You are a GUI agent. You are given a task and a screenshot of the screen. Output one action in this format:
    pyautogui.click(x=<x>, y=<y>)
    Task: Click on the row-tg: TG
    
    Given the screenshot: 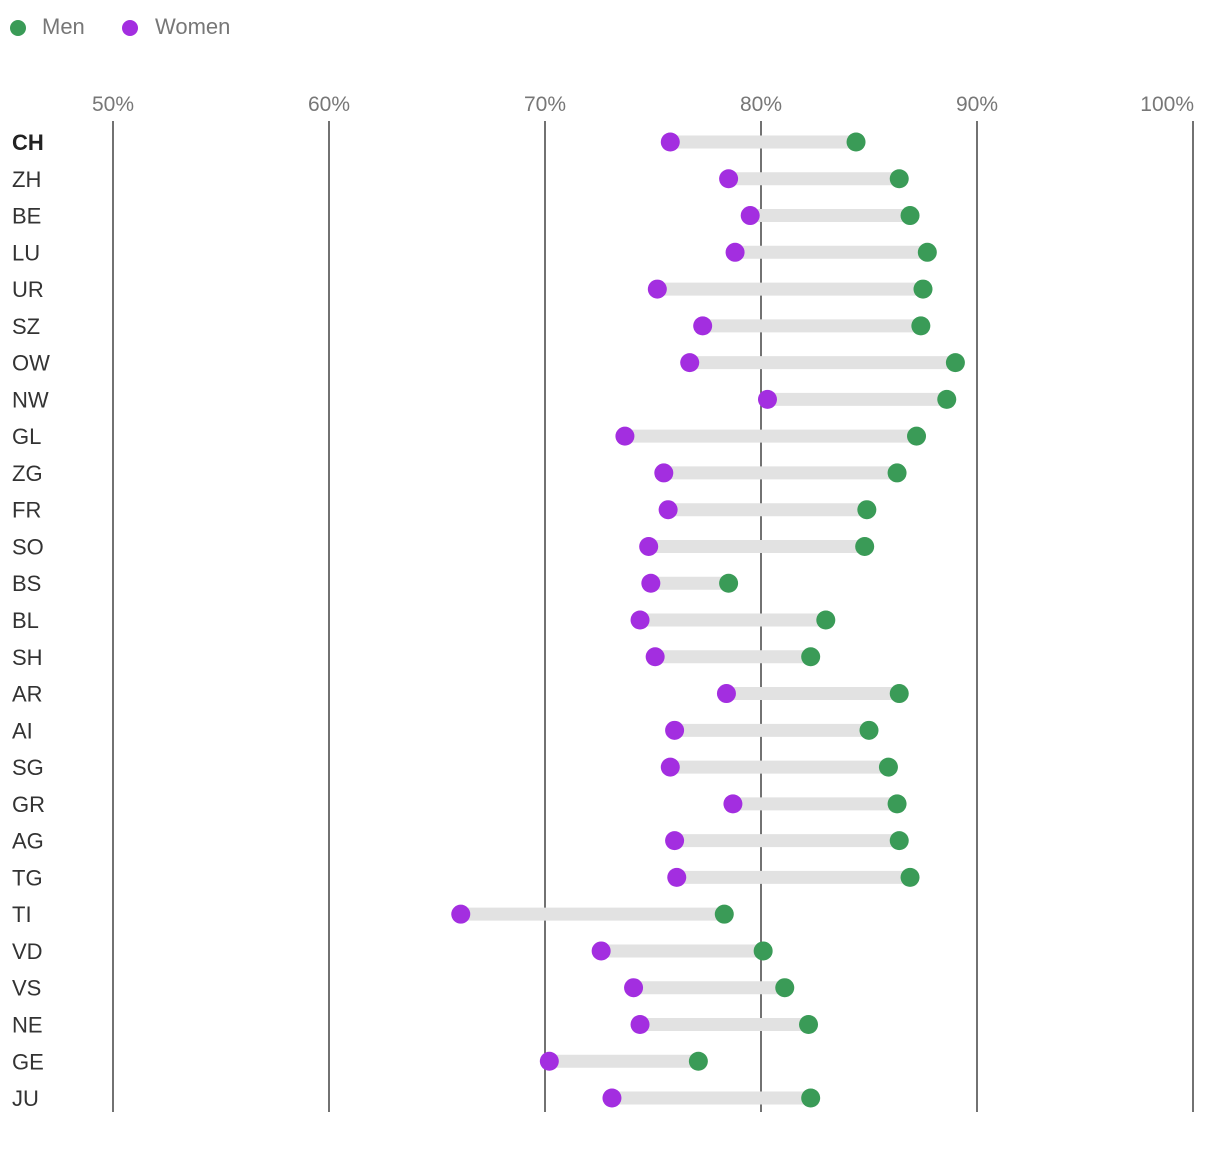 What is the action you would take?
    pyautogui.click(x=466, y=877)
    